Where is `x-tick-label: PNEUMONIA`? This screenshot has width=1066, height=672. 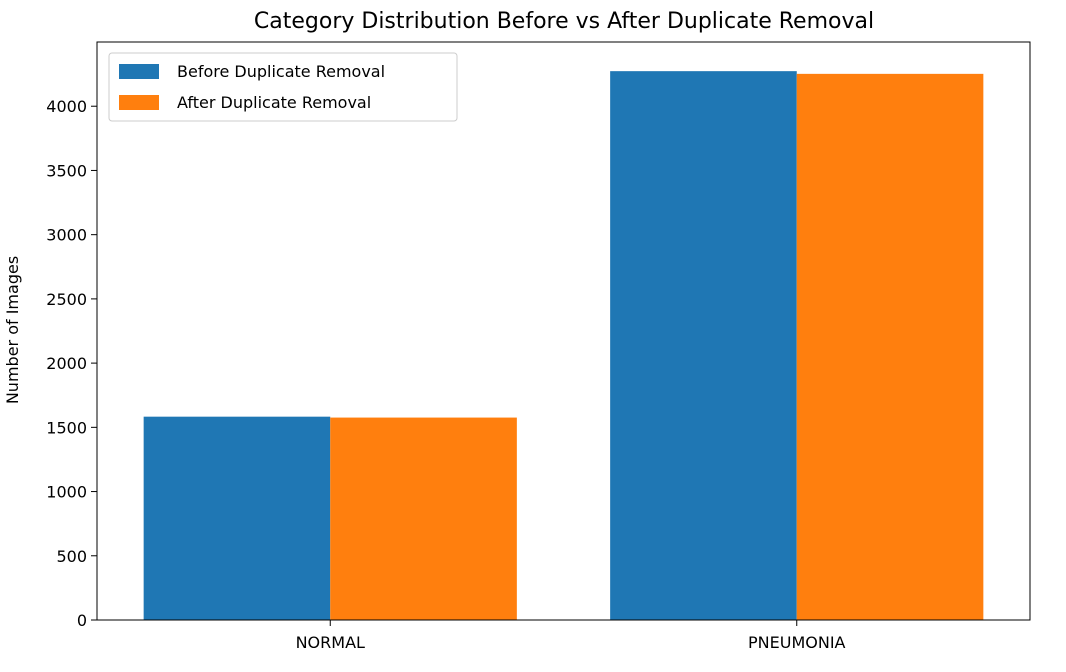 x-tick-label: PNEUMONIA is located at coordinates (797, 642).